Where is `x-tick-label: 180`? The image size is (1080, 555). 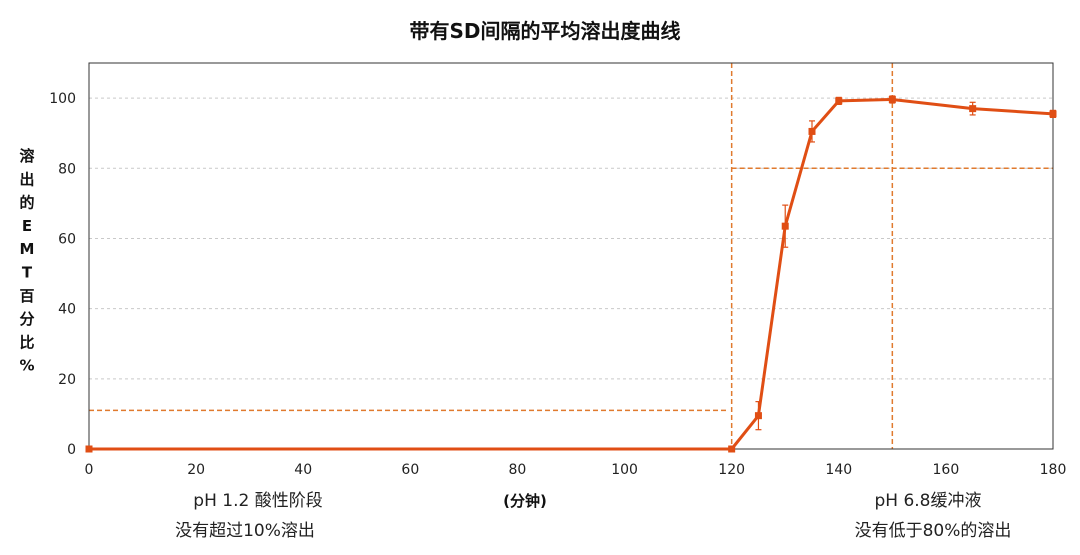 x-tick-label: 180 is located at coordinates (1053, 470).